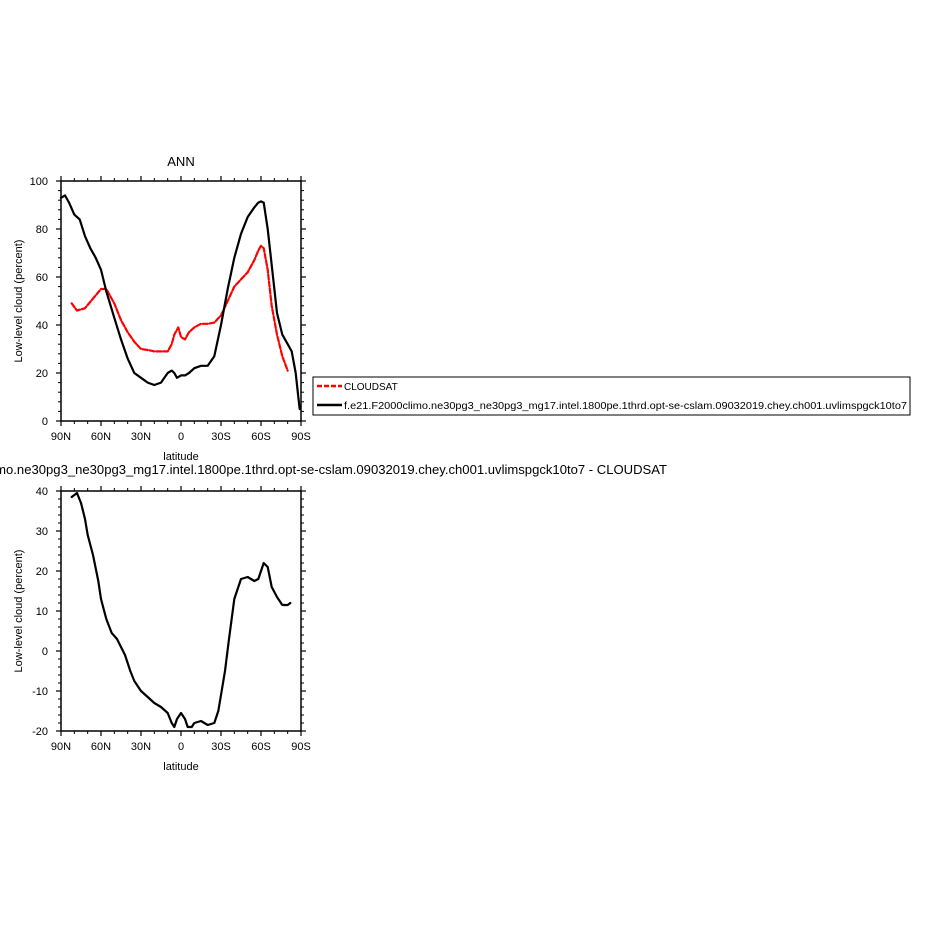 The image size is (925, 925). Describe the element at coordinates (40, 732) in the screenshot. I see `y-tick-label: -20` at that location.